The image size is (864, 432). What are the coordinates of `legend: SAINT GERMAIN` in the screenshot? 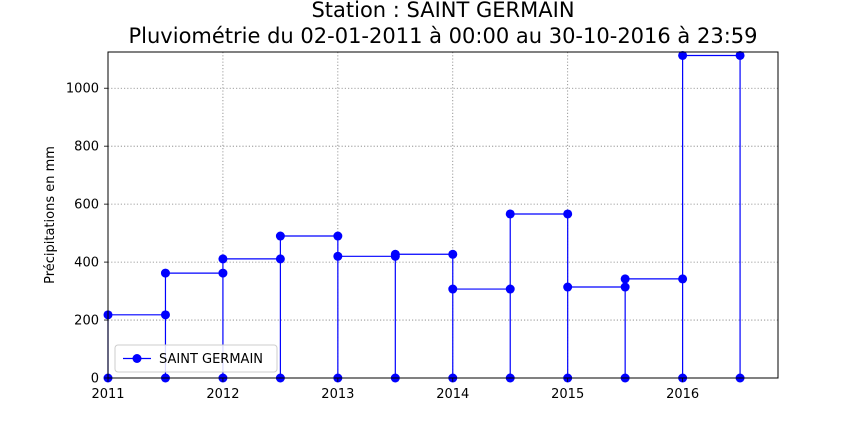 It's located at (196, 358).